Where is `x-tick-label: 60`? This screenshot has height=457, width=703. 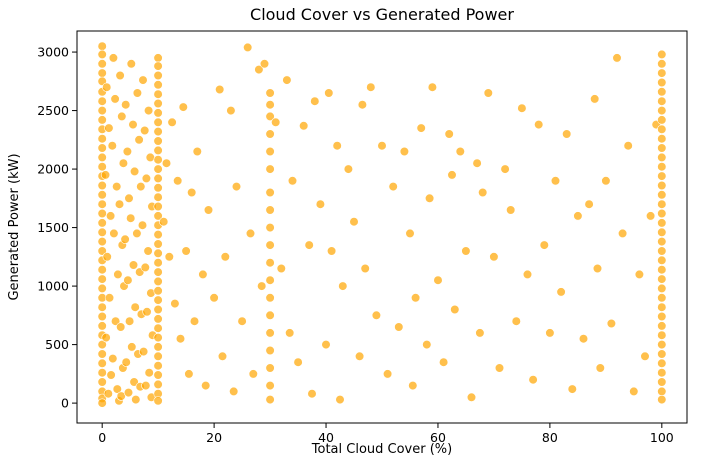
x-tick-label: 60 is located at coordinates (438, 437).